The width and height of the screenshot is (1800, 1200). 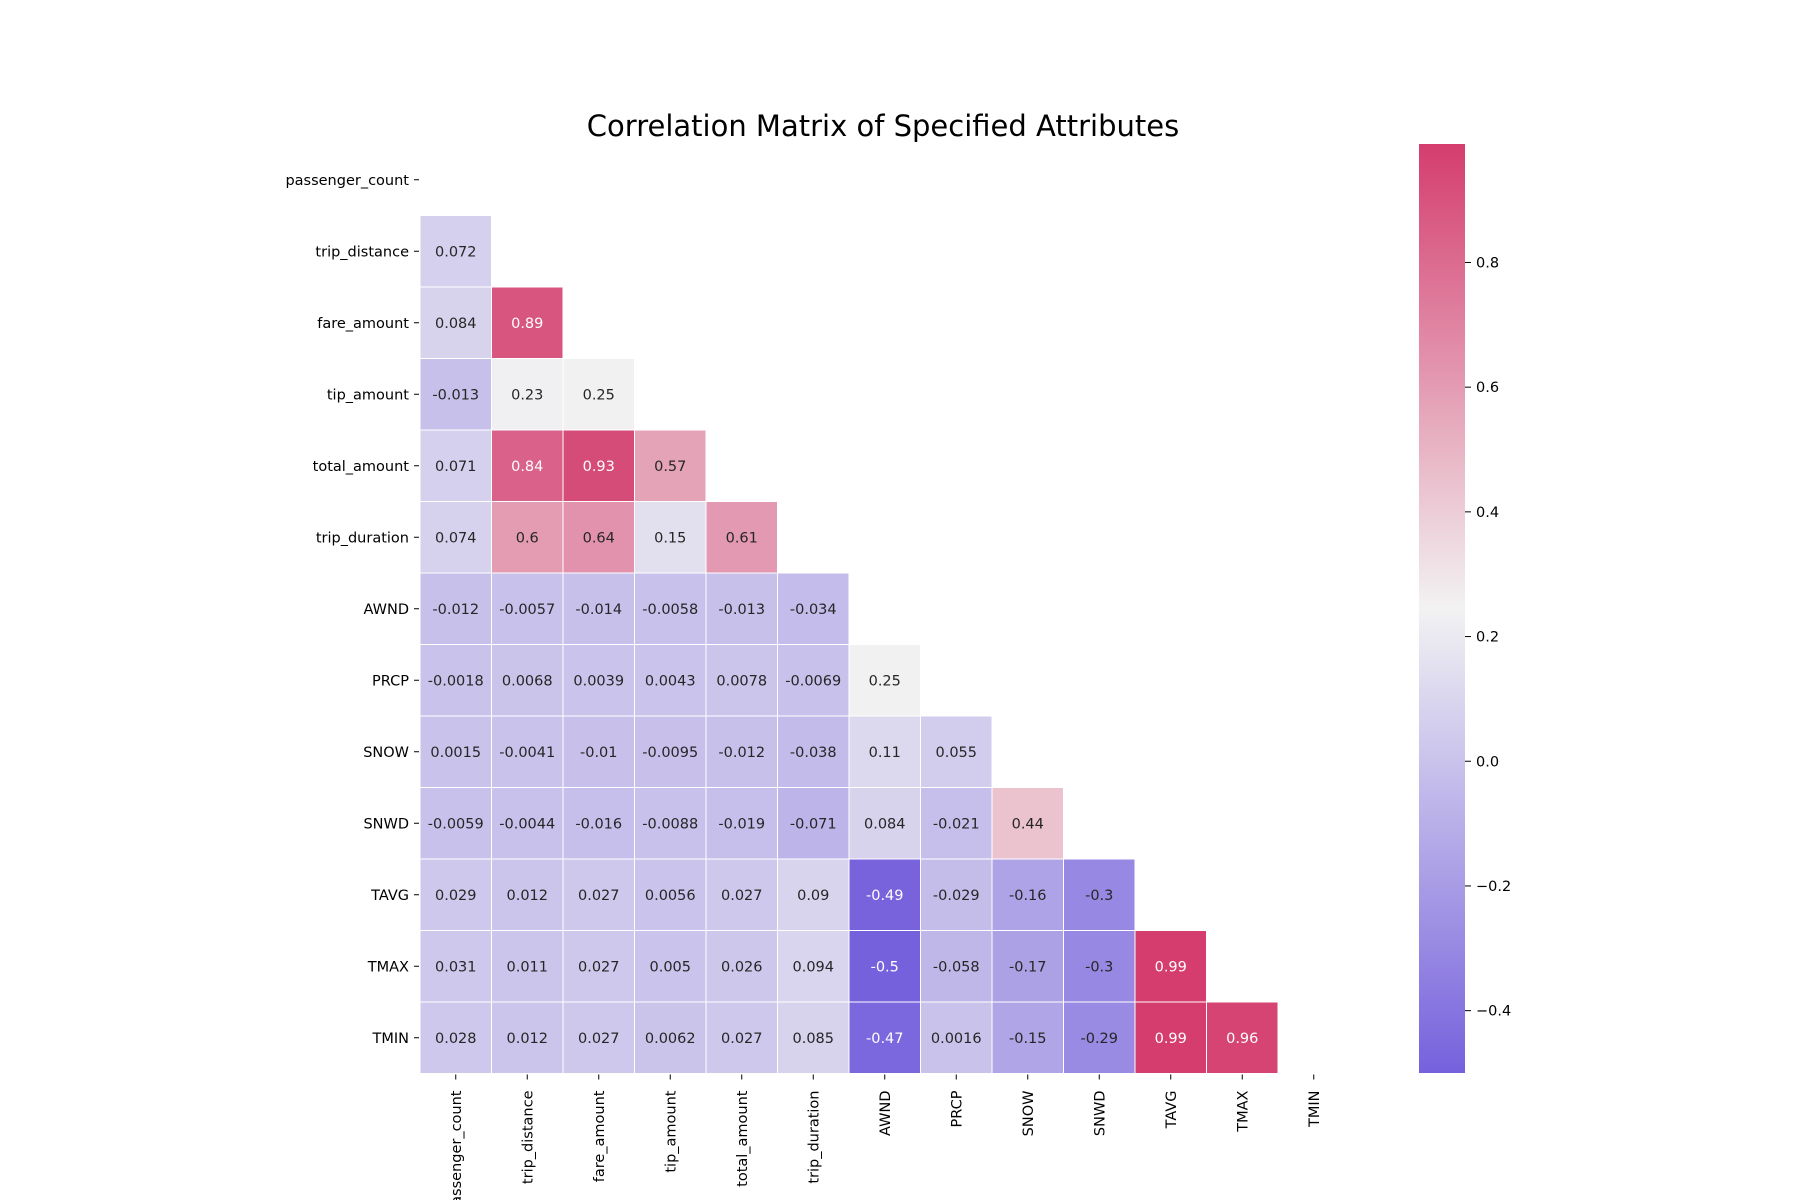 What do you see at coordinates (527, 680) in the screenshot?
I see `heatmap-cell-PRCP-trip_distance` at bounding box center [527, 680].